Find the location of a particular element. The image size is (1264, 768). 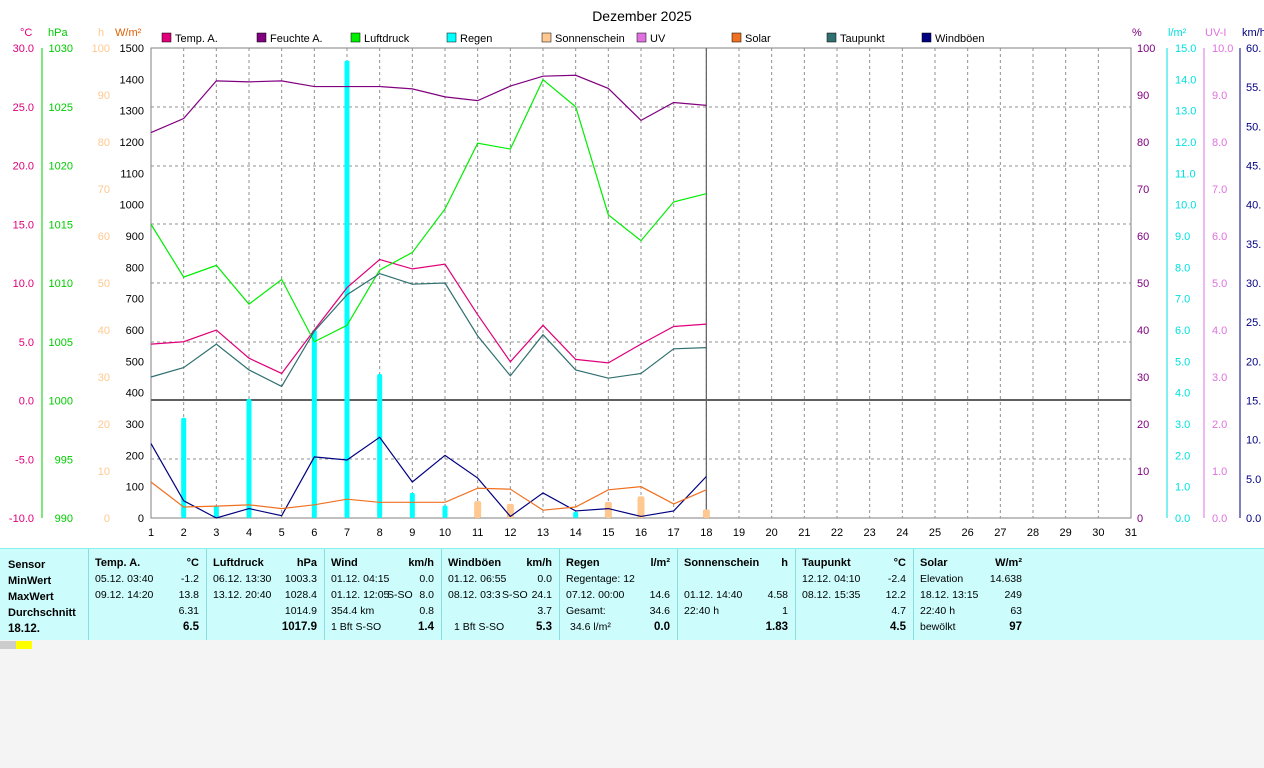

solar-tick: 700 is located at coordinates (135, 300).